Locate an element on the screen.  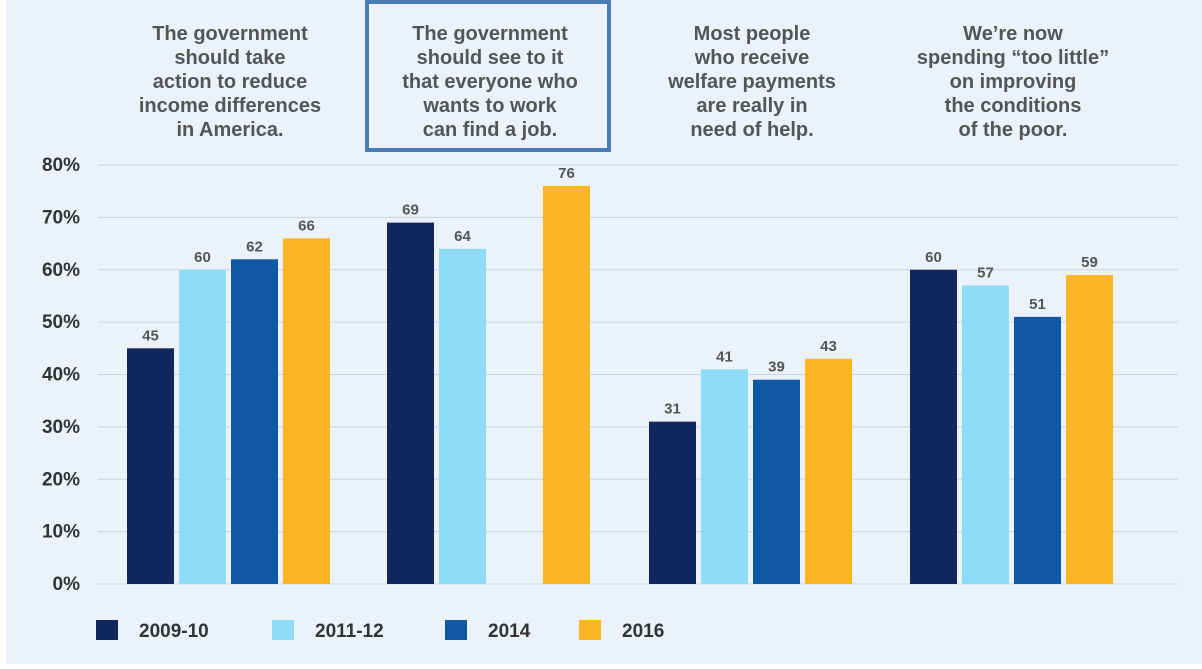
y-tick-label: 0% is located at coordinates (67, 584).